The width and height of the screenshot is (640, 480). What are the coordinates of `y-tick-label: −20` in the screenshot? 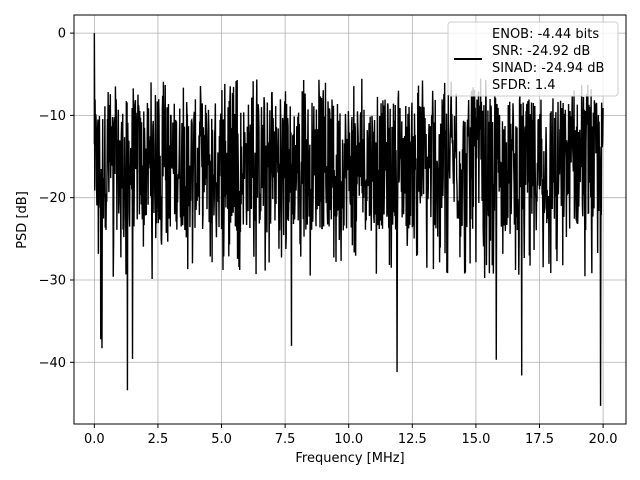 It's located at (52, 198).